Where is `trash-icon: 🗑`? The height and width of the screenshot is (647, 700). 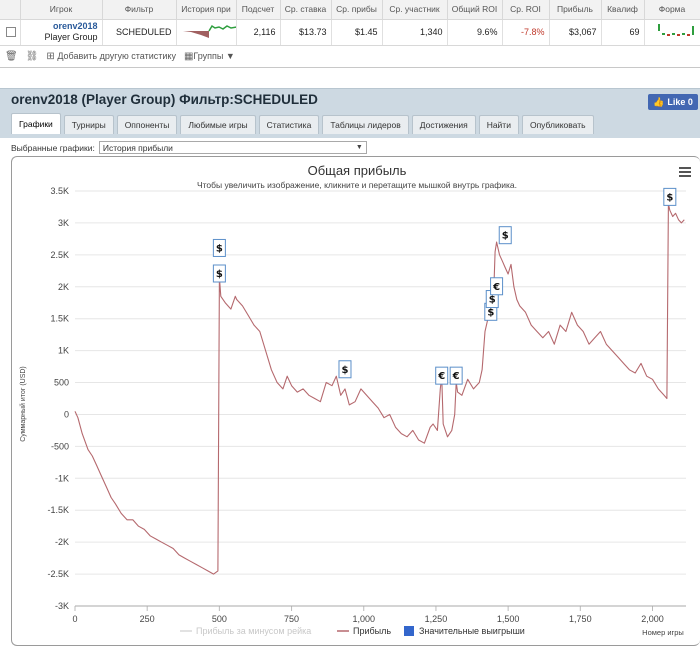 trash-icon: 🗑 is located at coordinates (11, 56).